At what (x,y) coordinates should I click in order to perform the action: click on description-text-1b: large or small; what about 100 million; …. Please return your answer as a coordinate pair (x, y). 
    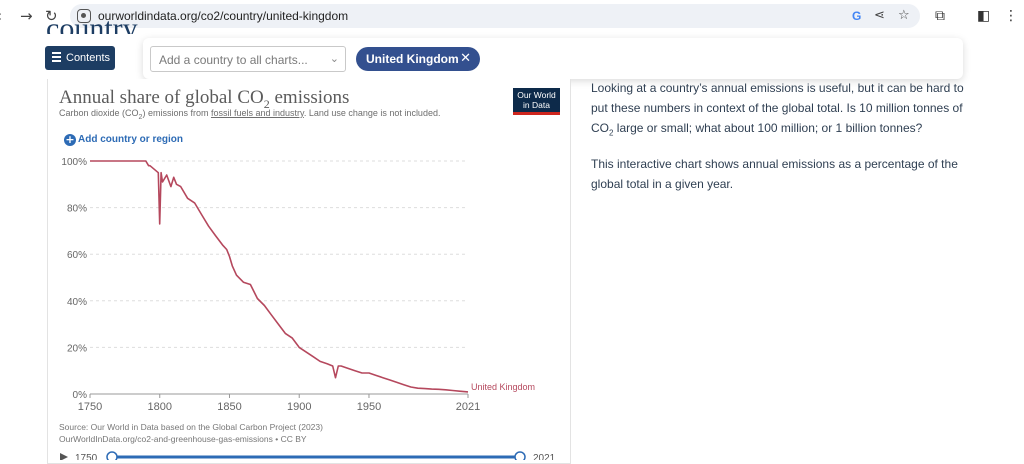
    Looking at the image, I should click on (768, 128).